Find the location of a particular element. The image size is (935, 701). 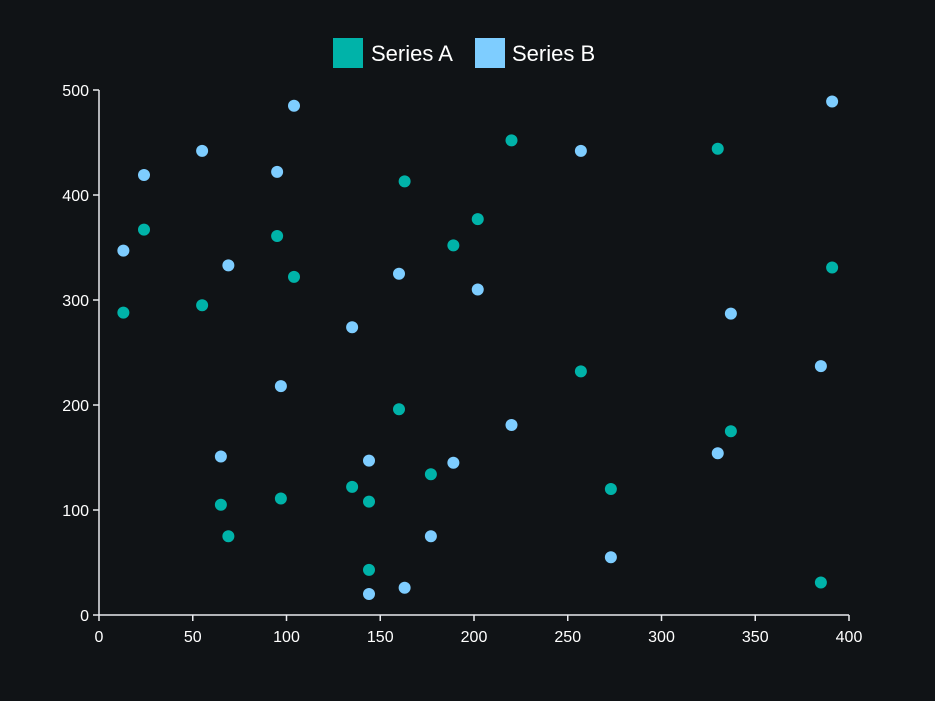

legend-item: Series B is located at coordinates (535, 53).